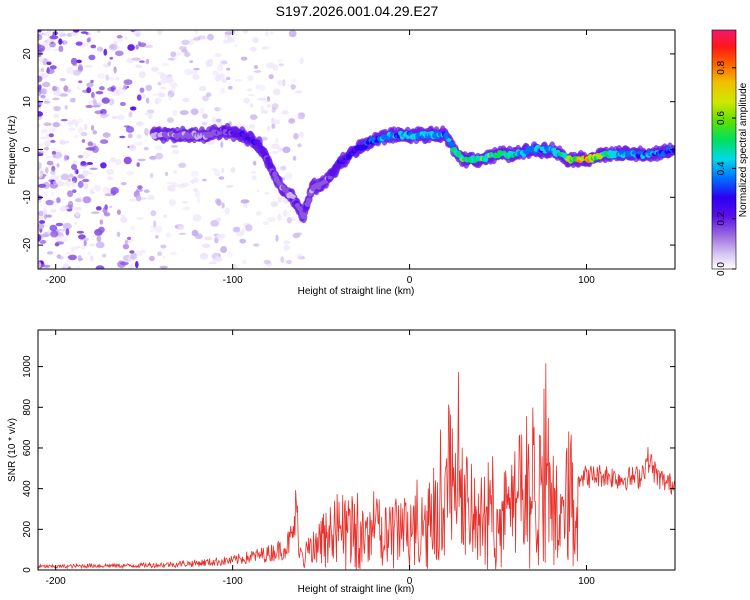 The height and width of the screenshot is (600, 750). Describe the element at coordinates (721, 118) in the screenshot. I see `colorbar-tick-label: 0.6` at that location.